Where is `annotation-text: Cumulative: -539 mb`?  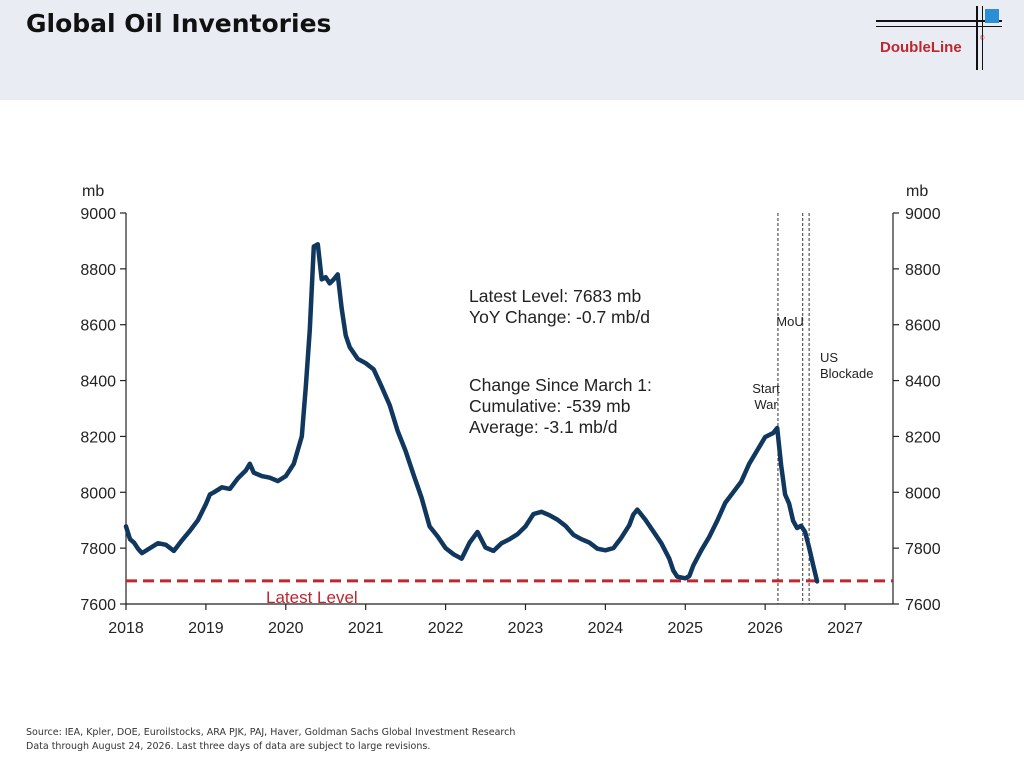
annotation-text: Cumulative: -539 mb is located at coordinates (549, 406).